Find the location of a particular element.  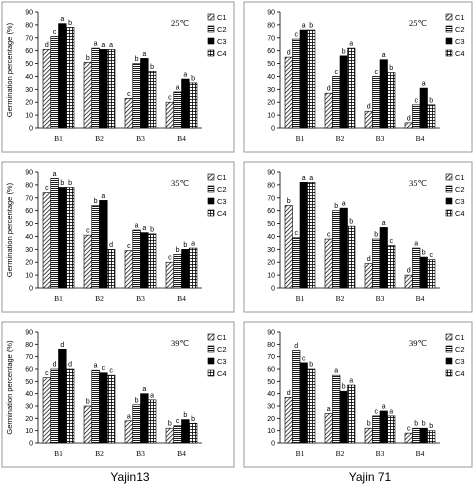

bar-c2-b1 is located at coordinates (54, 233).